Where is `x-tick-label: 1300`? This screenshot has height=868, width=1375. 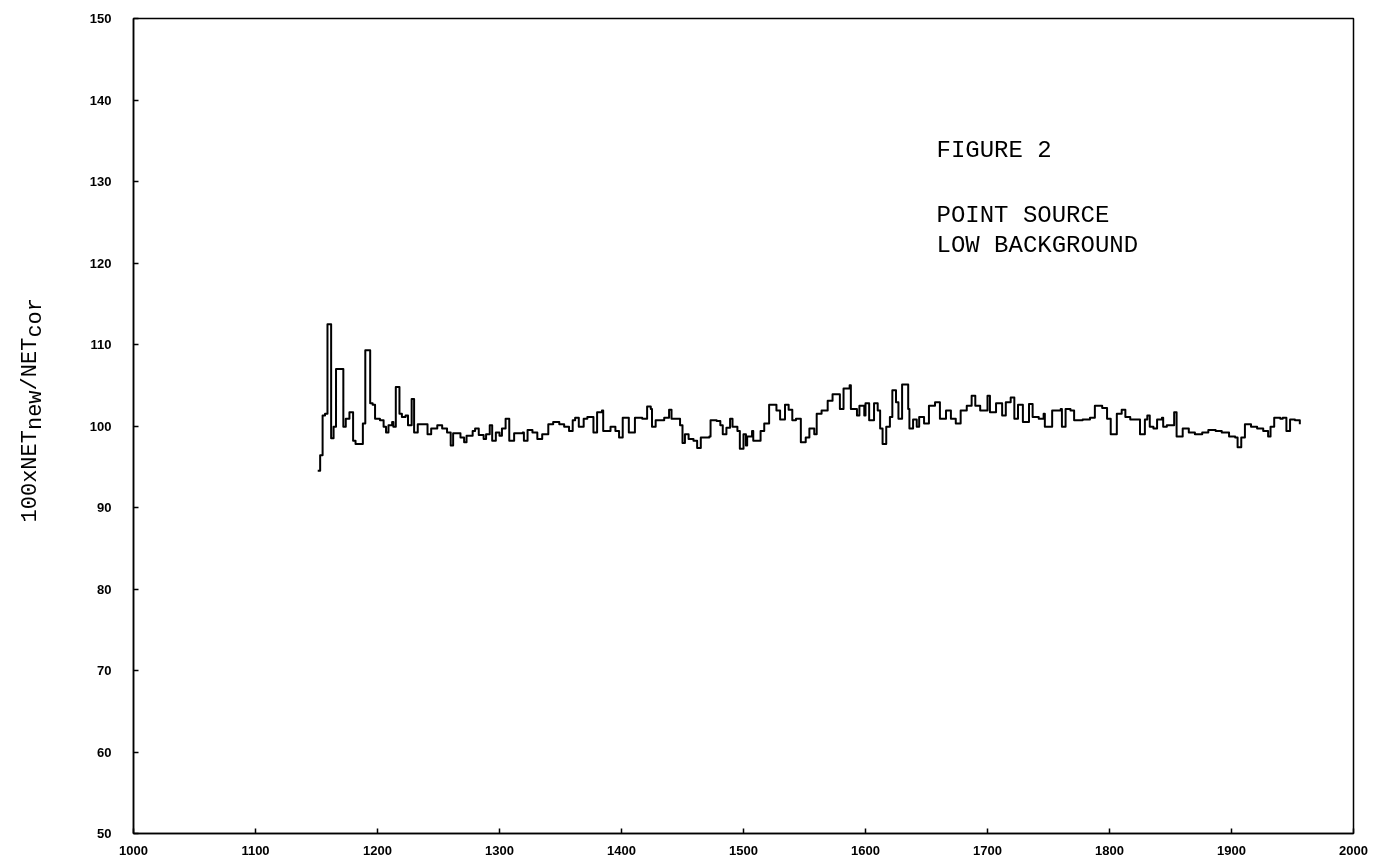
x-tick-label: 1300 is located at coordinates (499, 850).